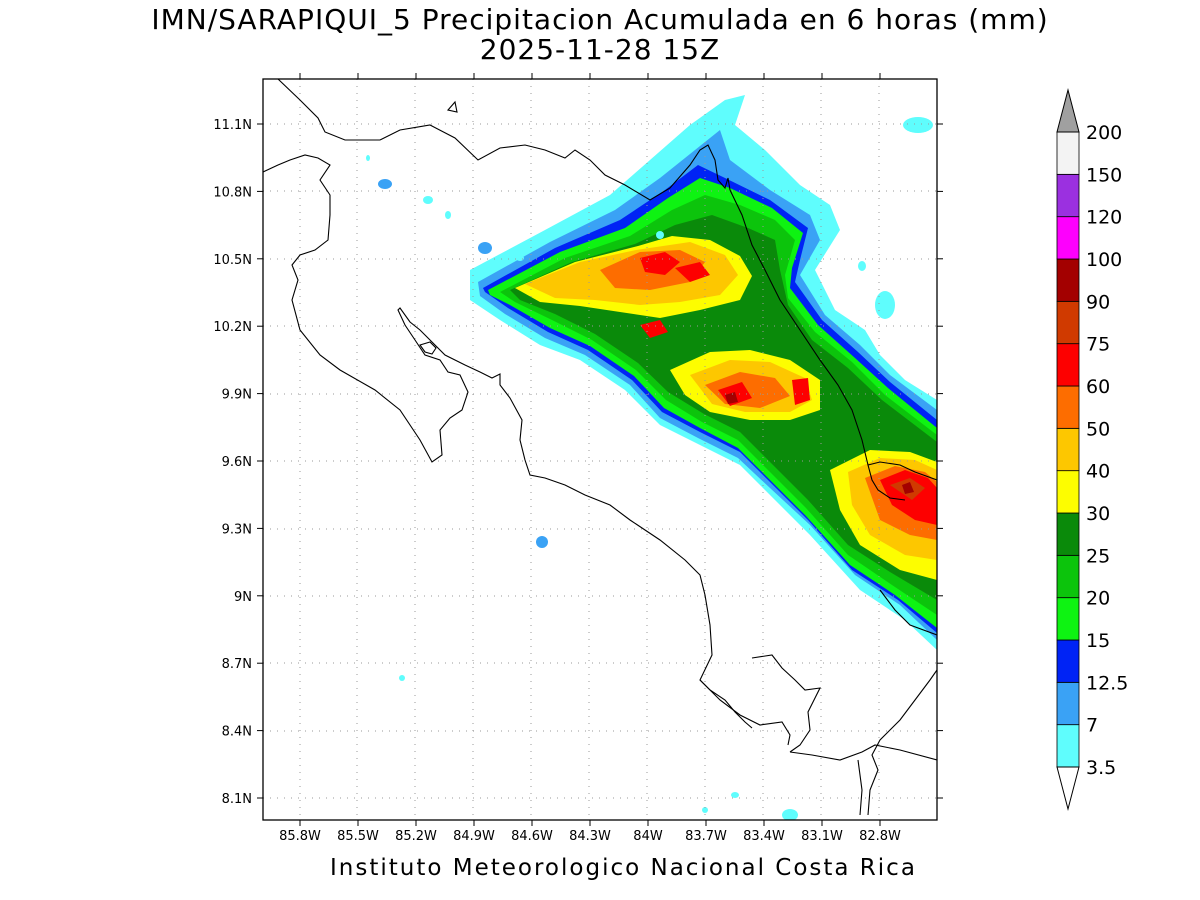 The width and height of the screenshot is (1200, 900). What do you see at coordinates (237, 664) in the screenshot?
I see `lat-tick-label: 8.7N` at bounding box center [237, 664].